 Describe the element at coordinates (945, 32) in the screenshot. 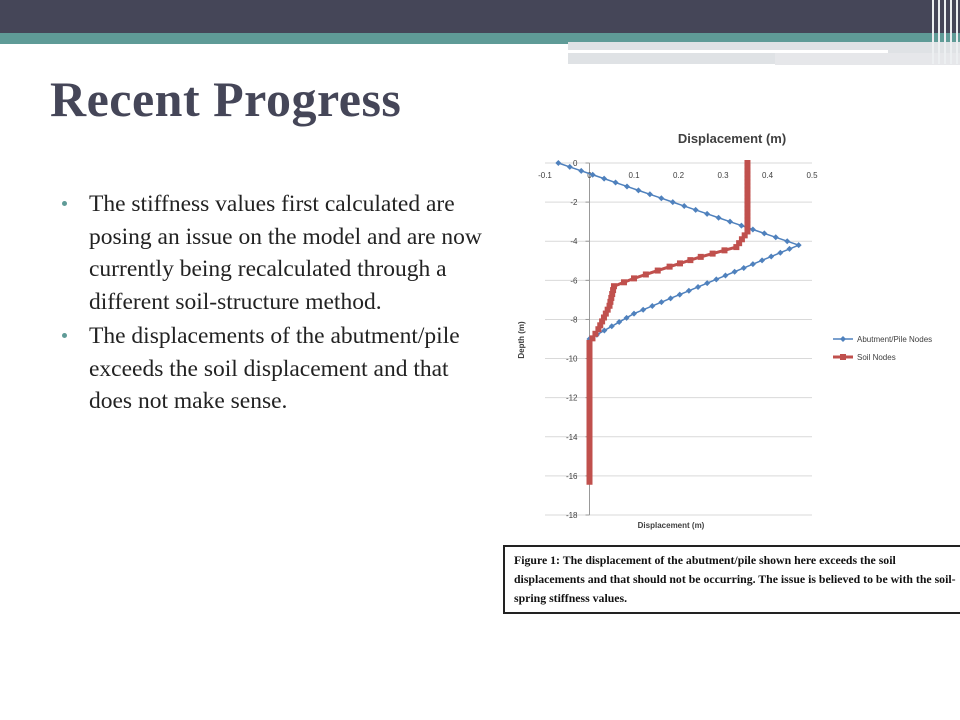

I see `header-vertical-stripes` at that location.